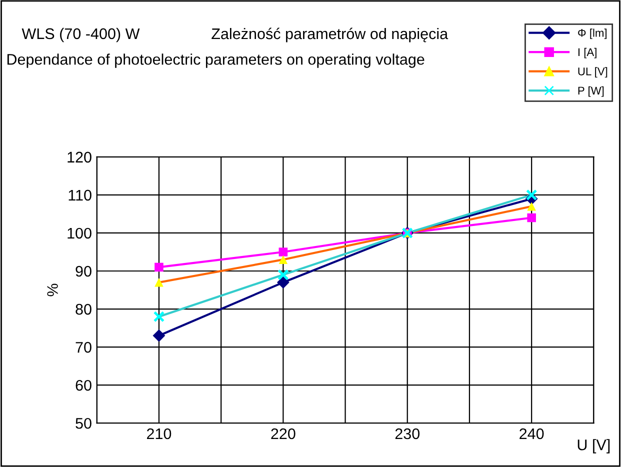  Describe the element at coordinates (80, 157) in the screenshot. I see `y-tick-label: 120` at that location.